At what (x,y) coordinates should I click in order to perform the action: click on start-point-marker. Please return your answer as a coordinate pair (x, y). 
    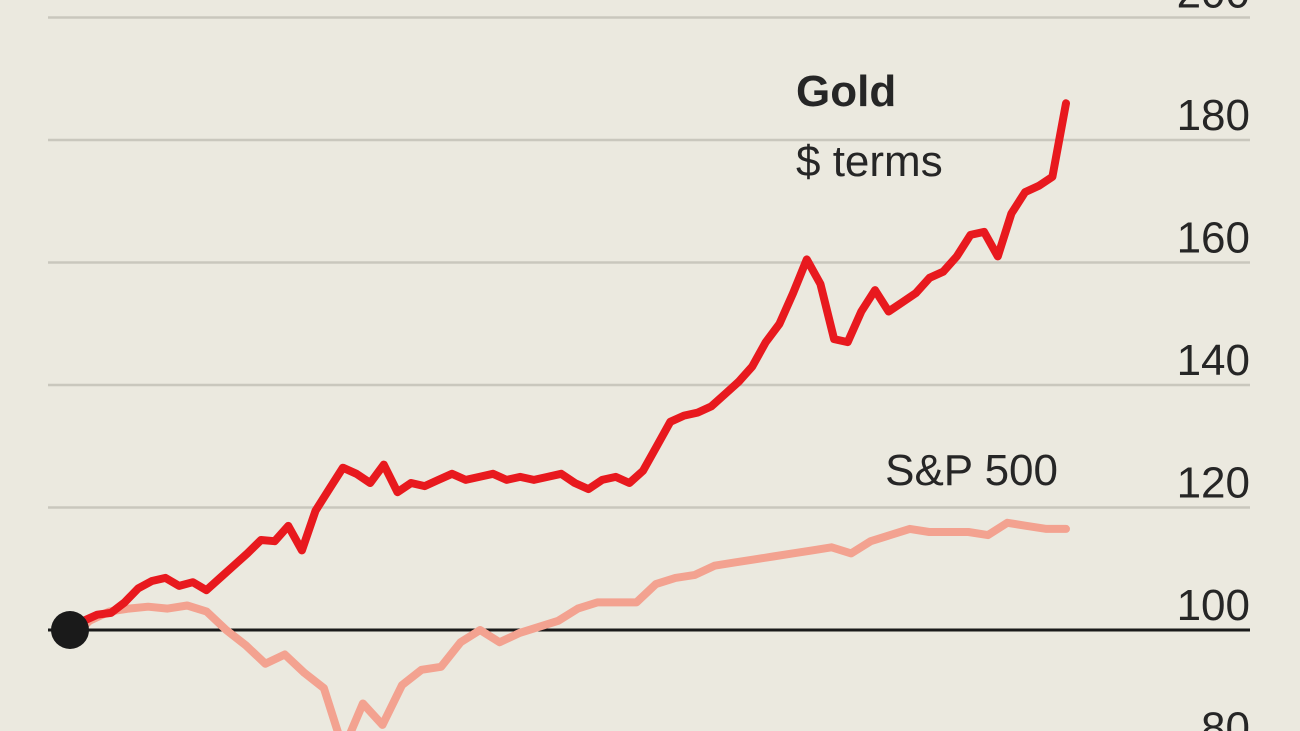
    Looking at the image, I should click on (70, 630).